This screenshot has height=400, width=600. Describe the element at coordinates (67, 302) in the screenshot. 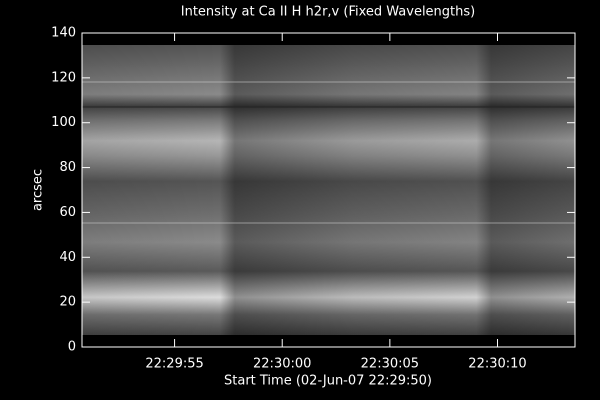

I see `y-tick-label: 20` at that location.